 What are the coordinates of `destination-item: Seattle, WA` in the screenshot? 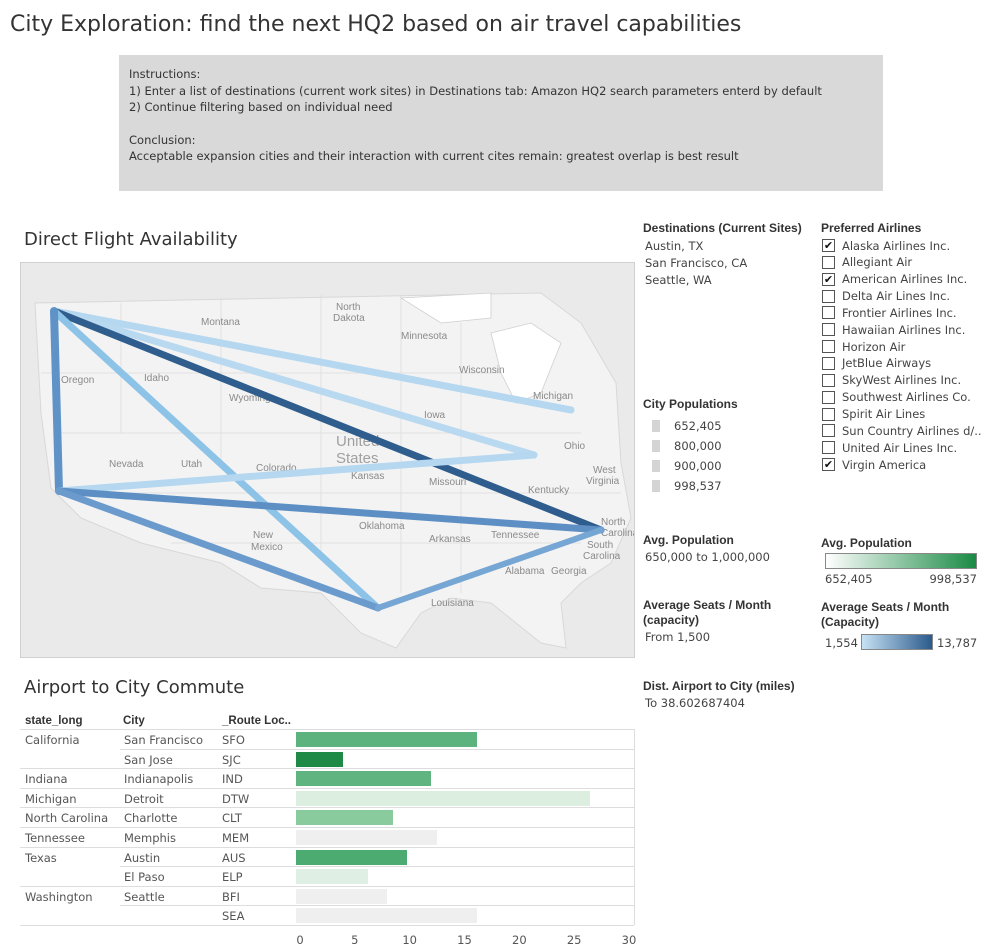 It's located at (678, 280).